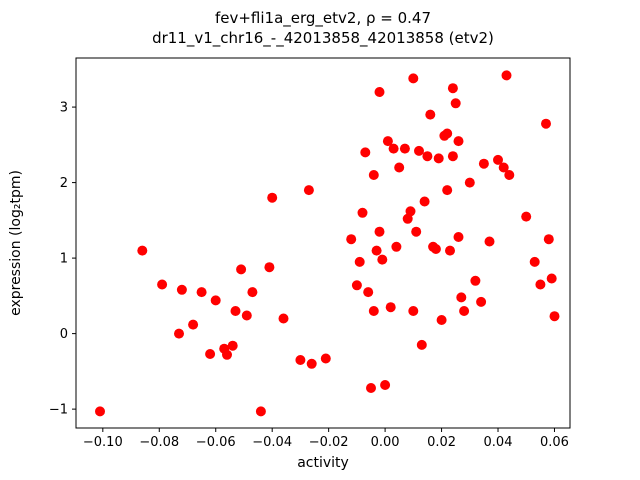 The width and height of the screenshot is (640, 480). I want to click on x-tick-label: −0.08, so click(159, 442).